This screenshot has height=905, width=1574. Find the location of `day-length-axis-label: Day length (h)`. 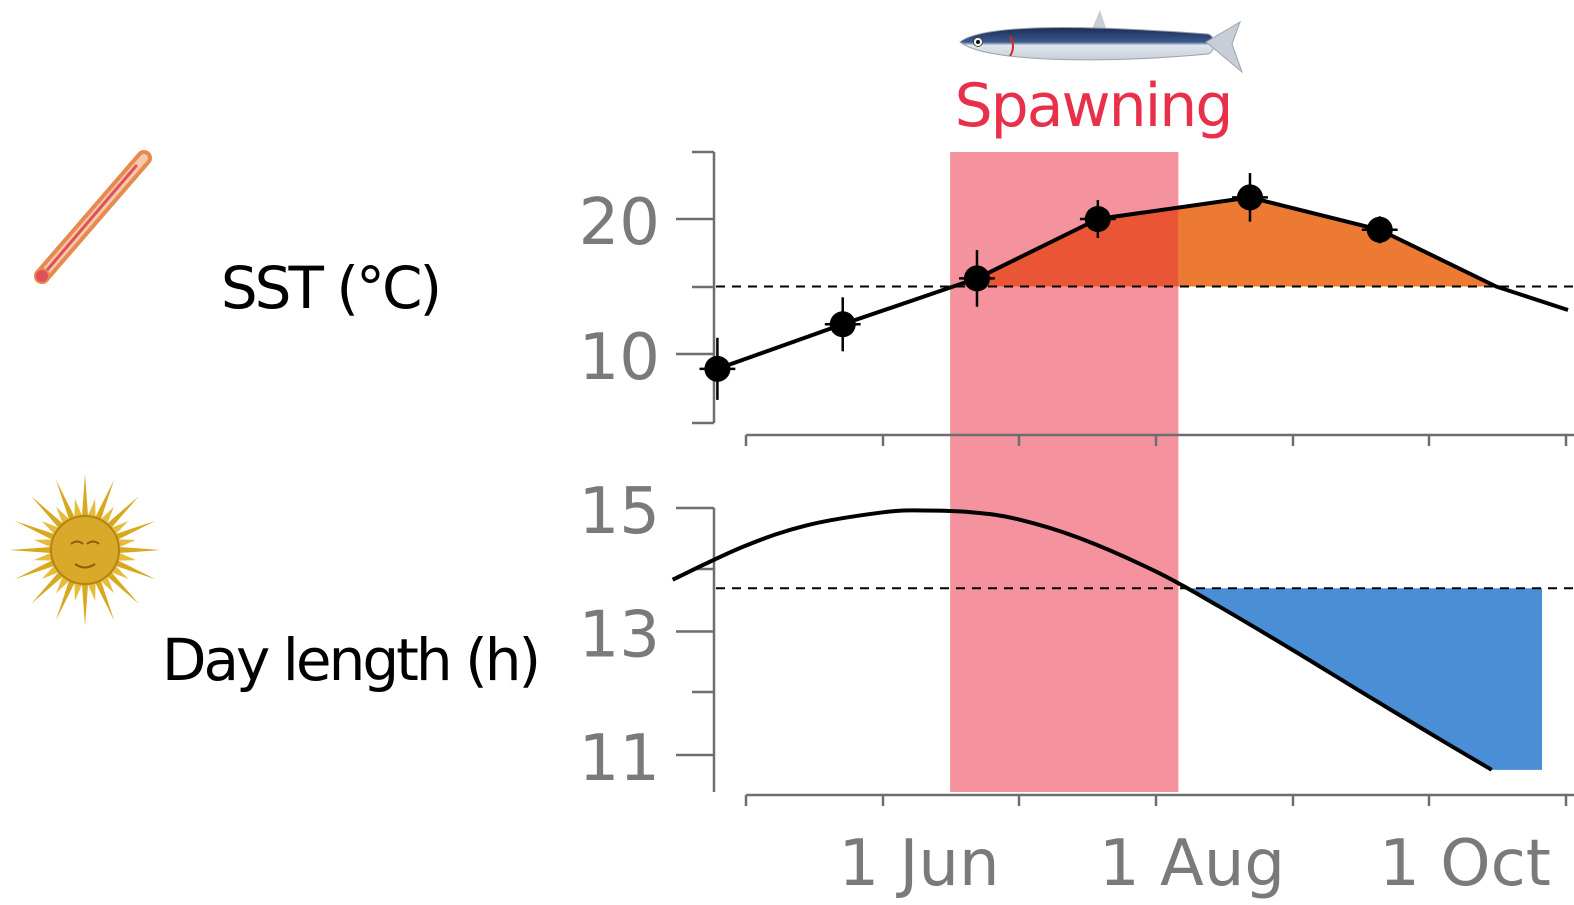

day-length-axis-label: Day length (h) is located at coordinates (350, 660).